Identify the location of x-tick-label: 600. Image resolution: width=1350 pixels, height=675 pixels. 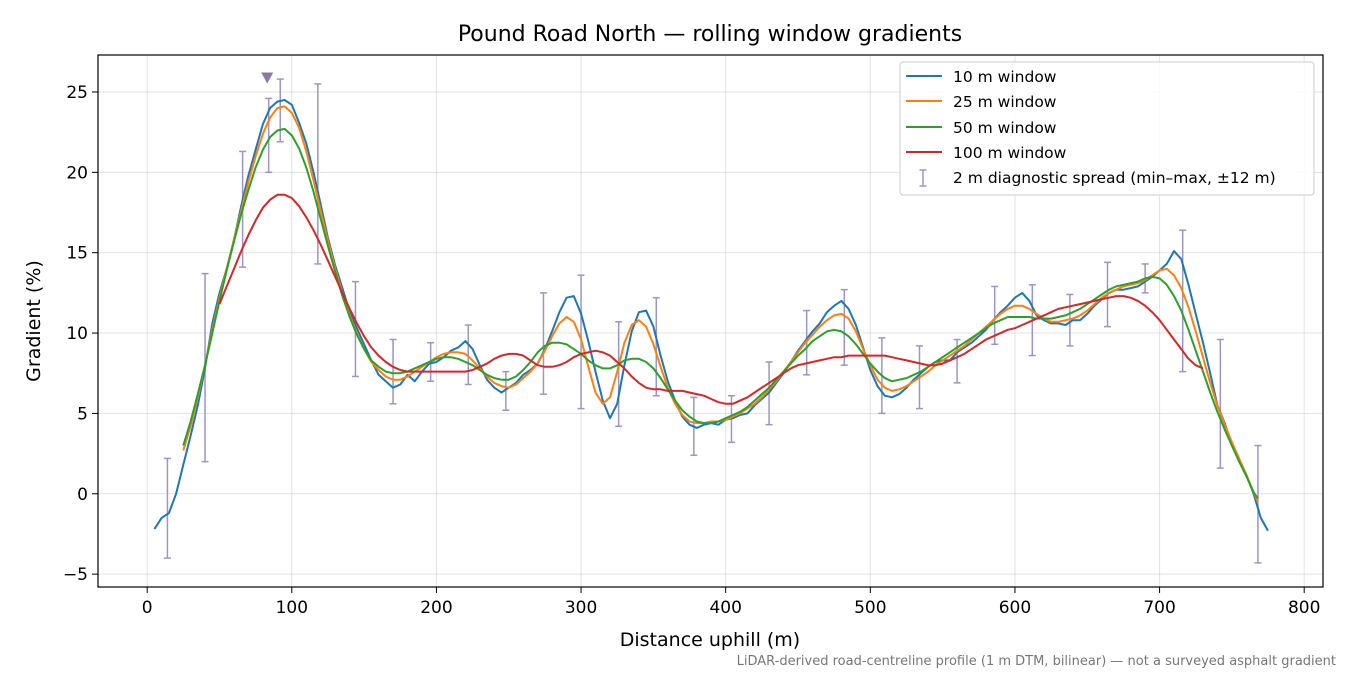
(1015, 608).